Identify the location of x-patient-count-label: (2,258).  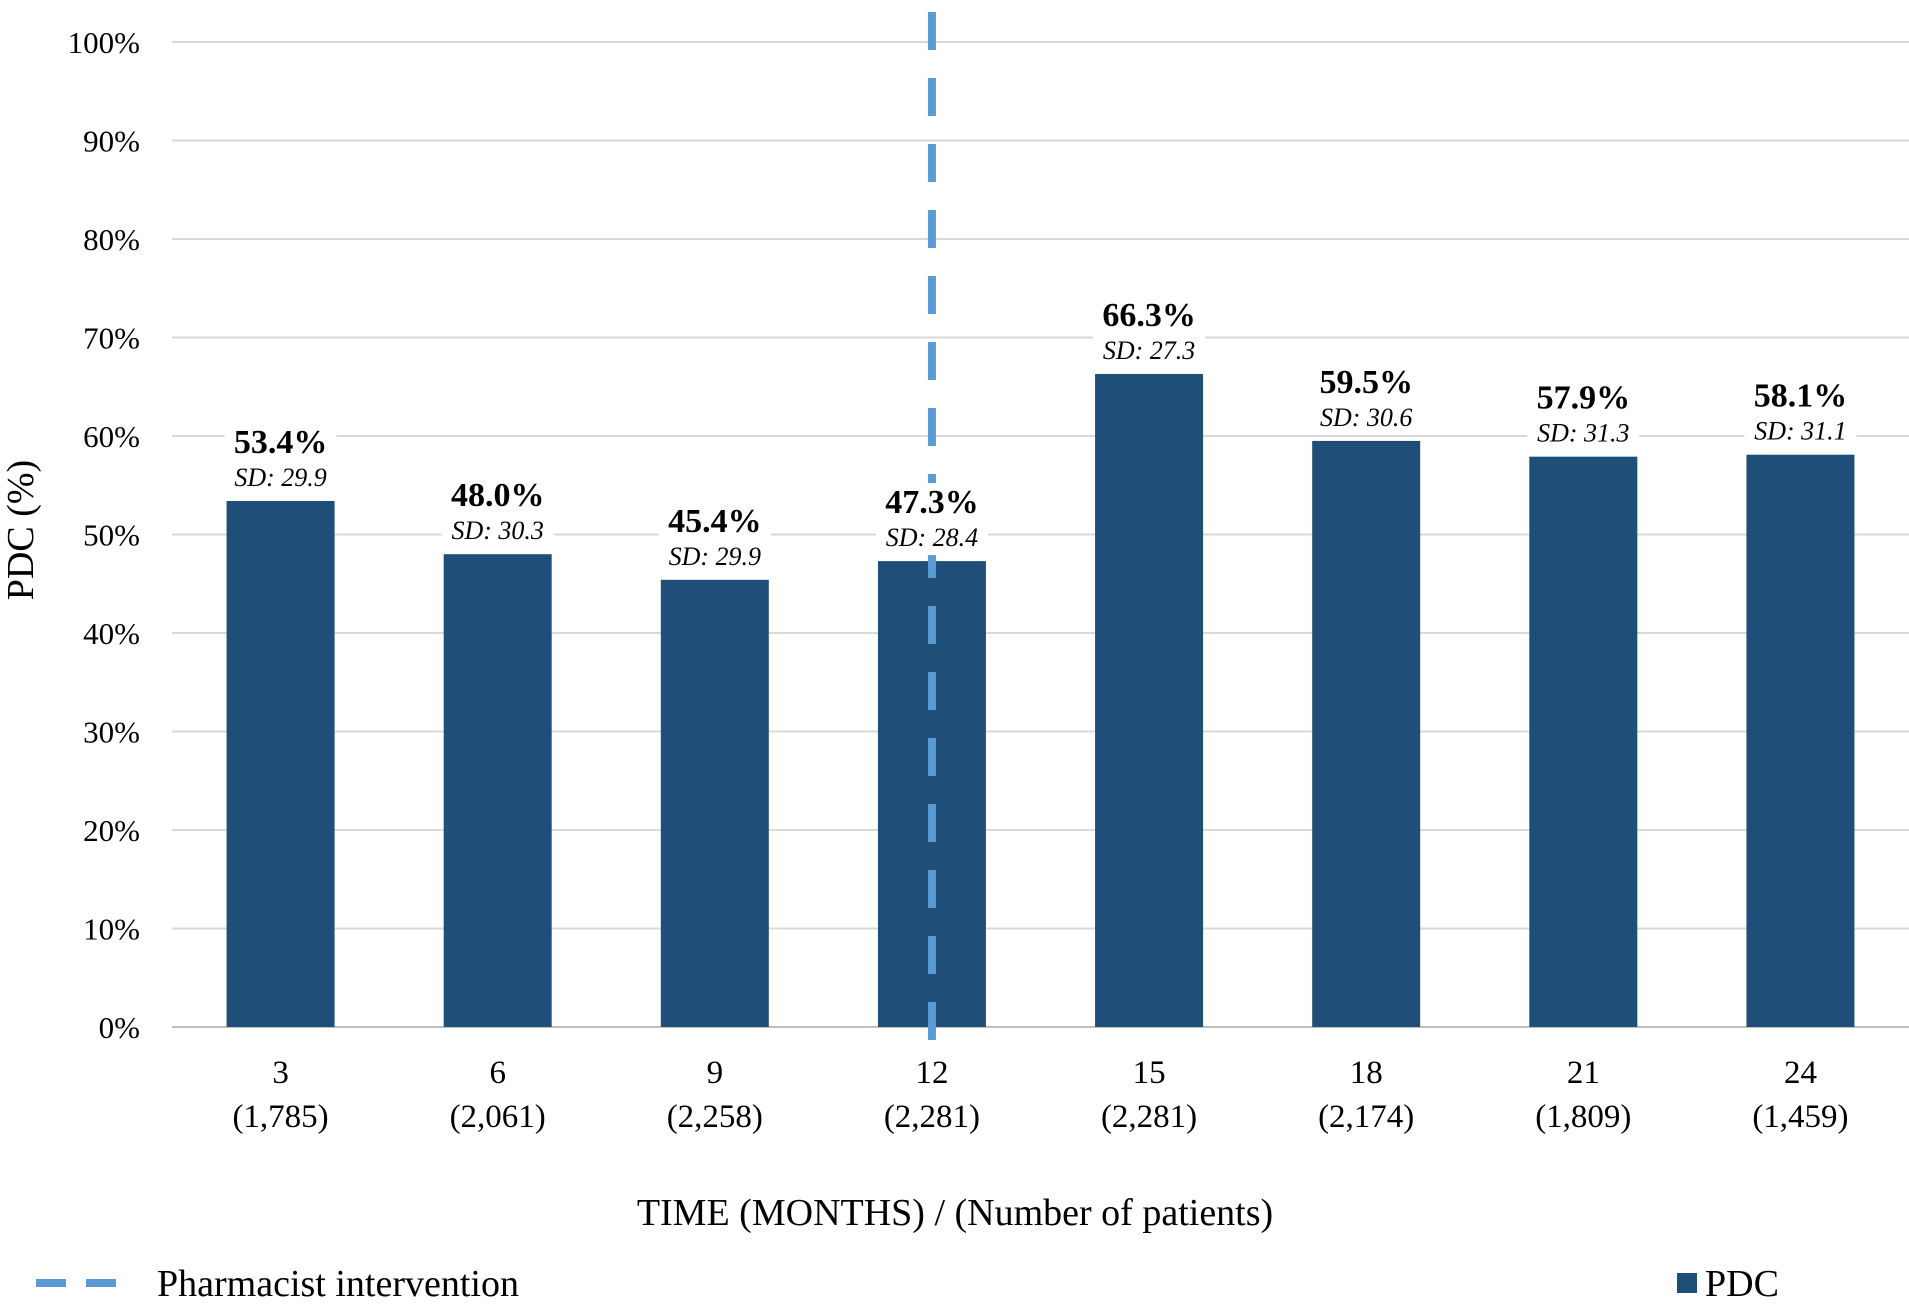
(715, 1117).